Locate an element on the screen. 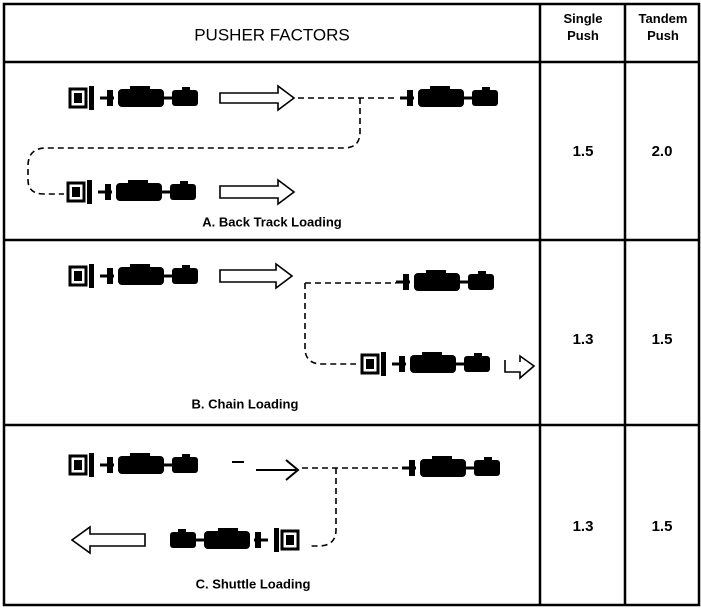  header-title: PUSHER FACTORS is located at coordinates (272, 34).